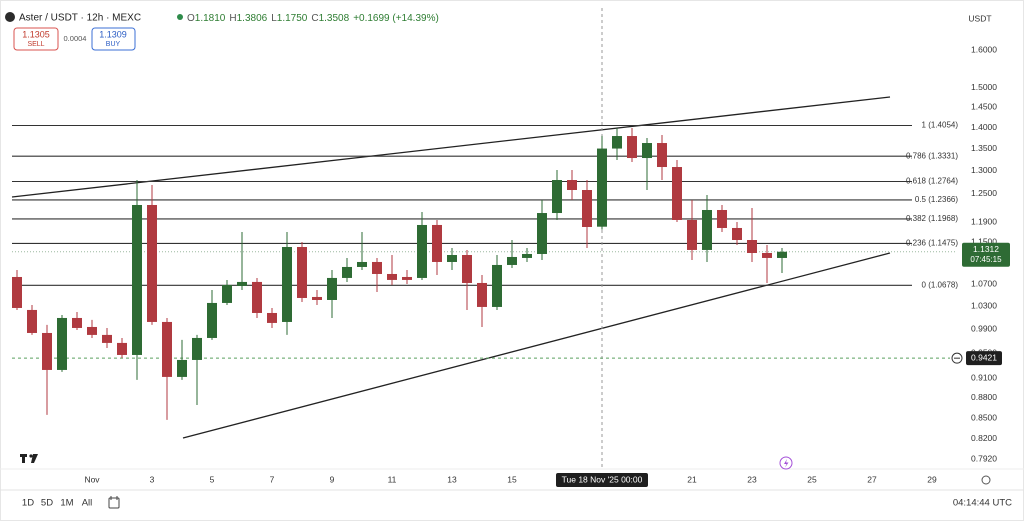 Image resolution: width=1024 pixels, height=521 pixels. Describe the element at coordinates (986, 480) in the screenshot. I see `settings-icon` at that location.